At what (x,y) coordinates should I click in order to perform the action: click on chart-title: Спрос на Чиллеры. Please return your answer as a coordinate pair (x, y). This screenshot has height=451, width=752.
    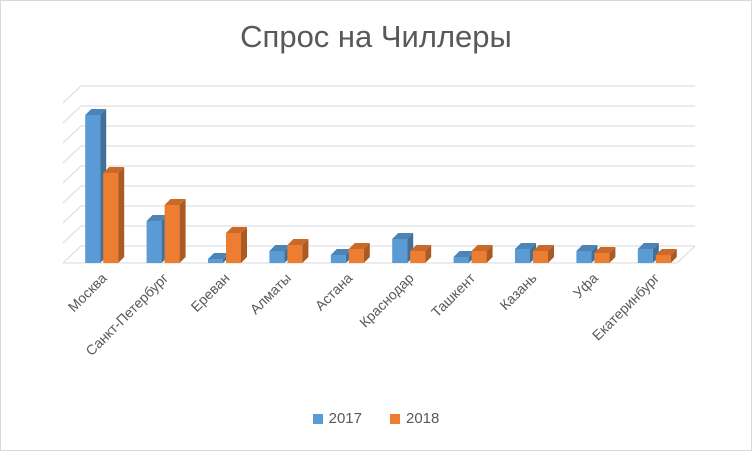
    Looking at the image, I should click on (376, 36).